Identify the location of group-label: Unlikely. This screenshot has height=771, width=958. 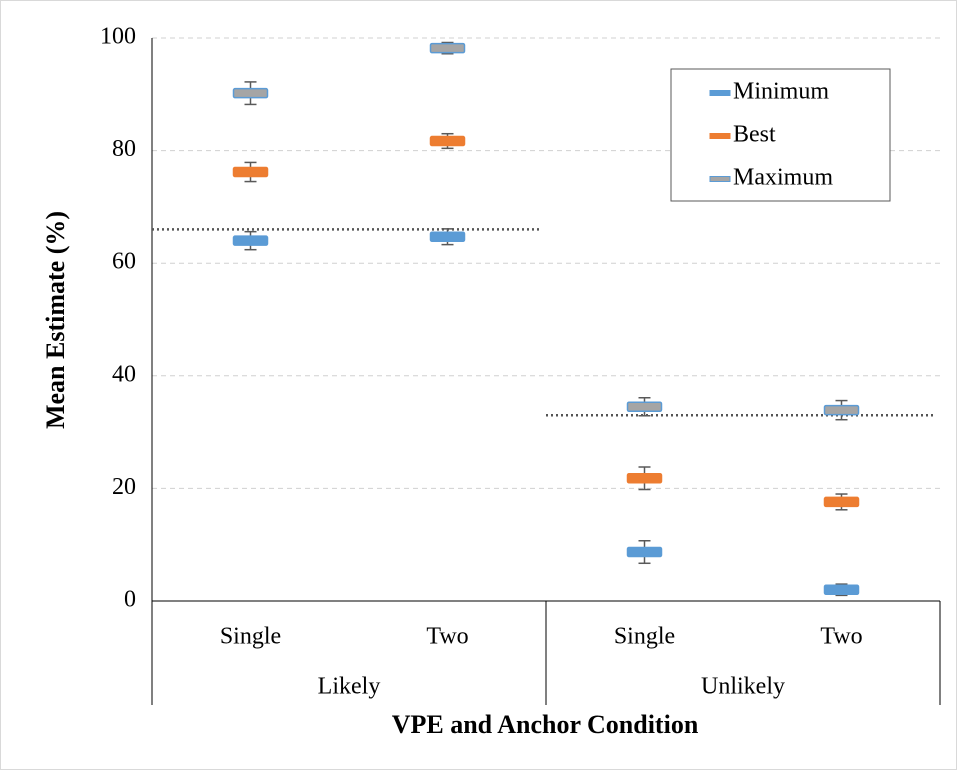
(743, 687).